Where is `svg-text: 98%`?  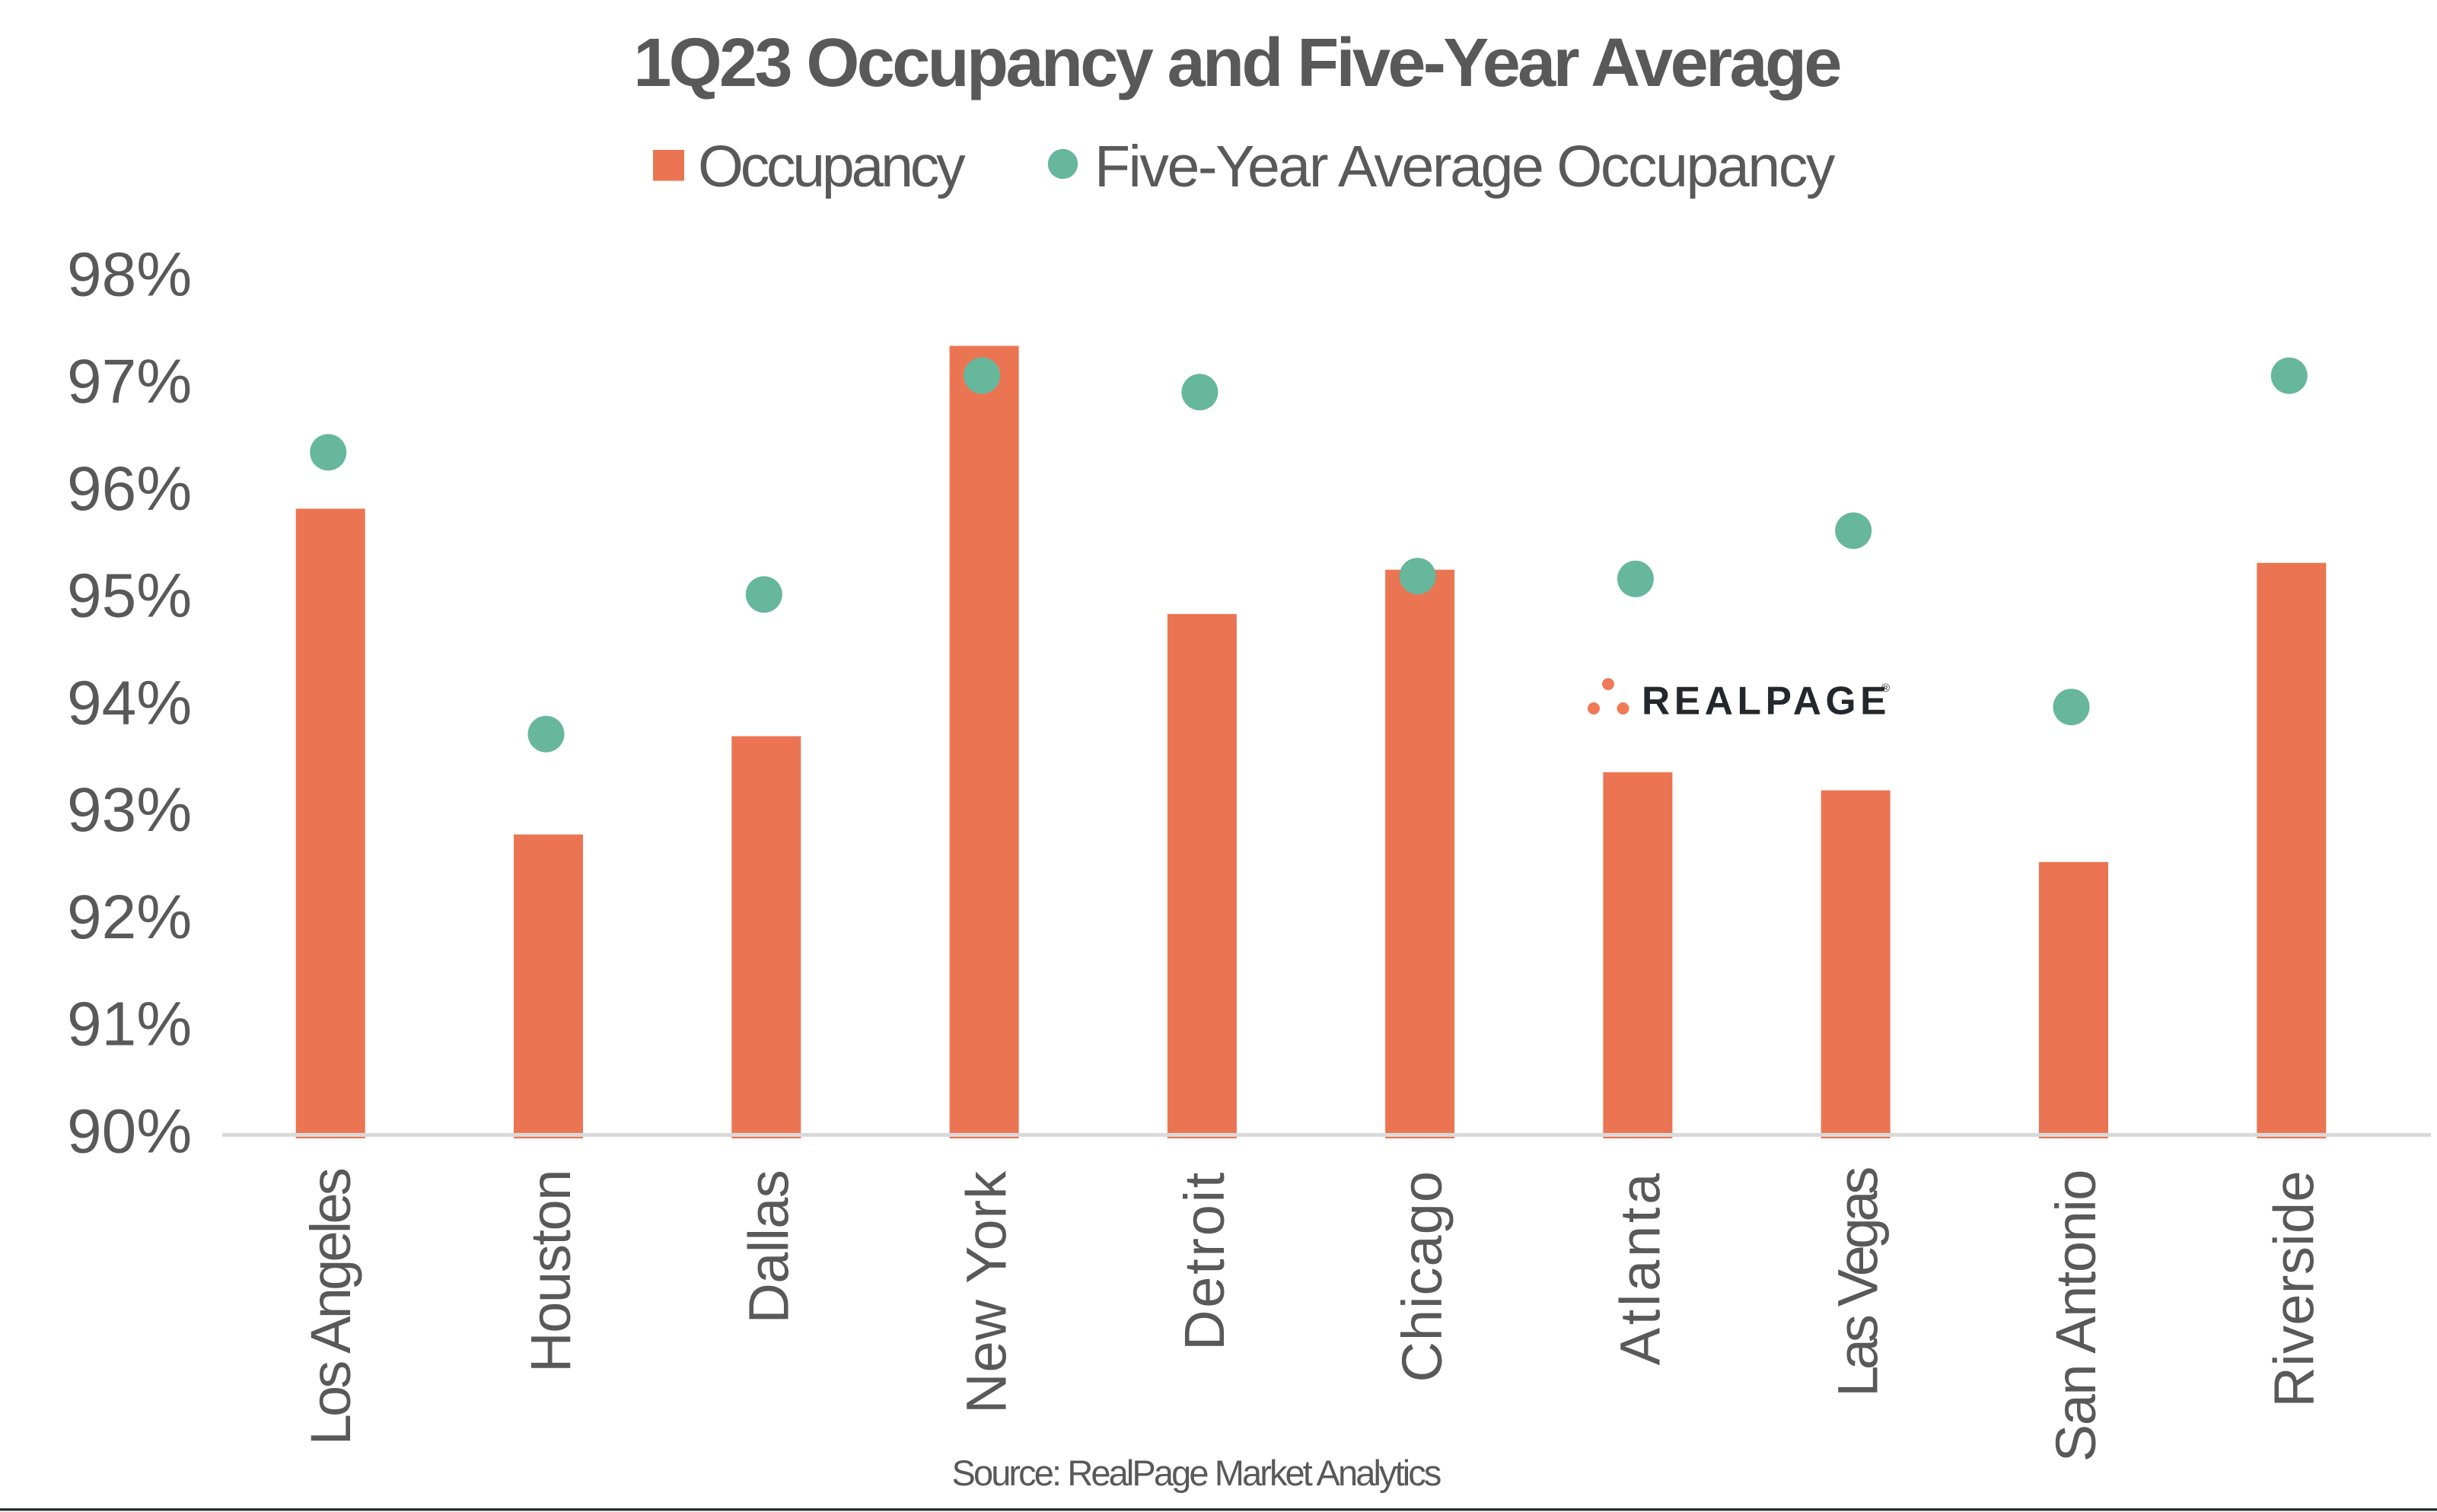
svg-text: 98% is located at coordinates (129, 274).